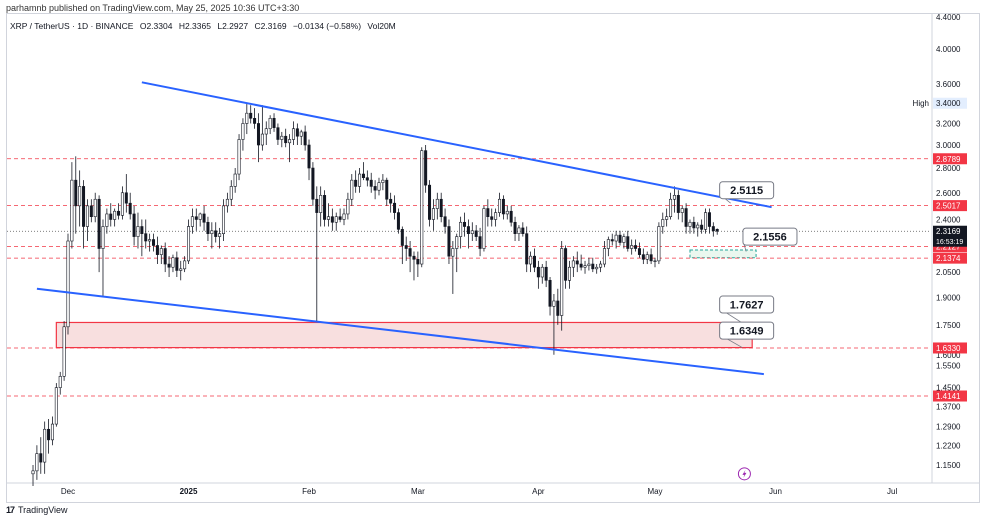 Image resolution: width=984 pixels, height=520 pixels. What do you see at coordinates (948, 17) in the screenshot?
I see `y-tick-label: 4.4000` at bounding box center [948, 17].